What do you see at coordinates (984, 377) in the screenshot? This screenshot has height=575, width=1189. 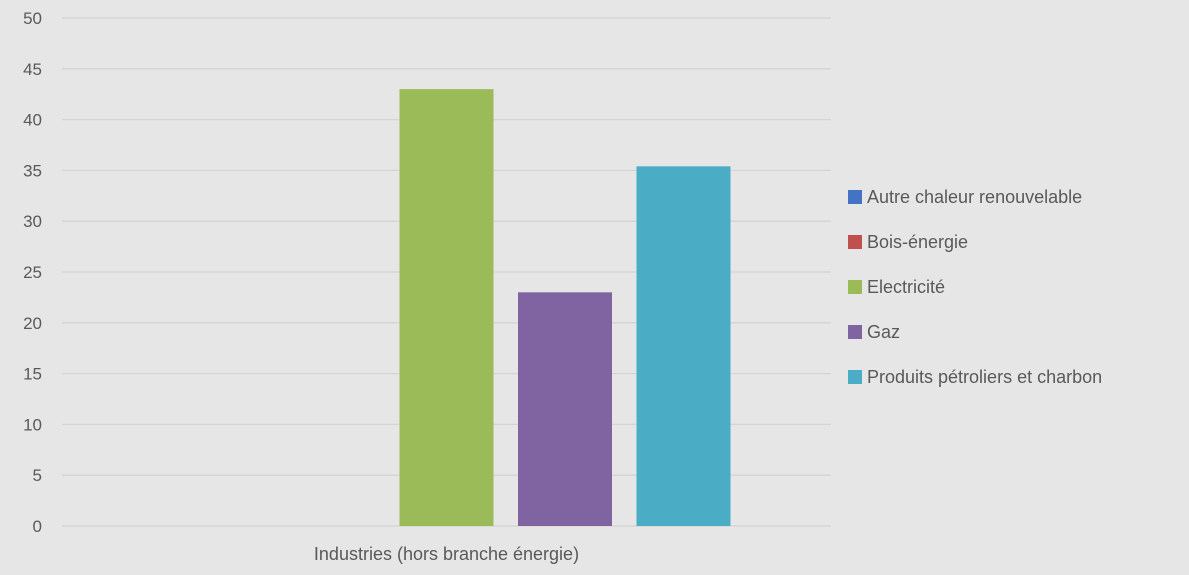 I see `legend-label: Produits pétroliers et charbon` at bounding box center [984, 377].